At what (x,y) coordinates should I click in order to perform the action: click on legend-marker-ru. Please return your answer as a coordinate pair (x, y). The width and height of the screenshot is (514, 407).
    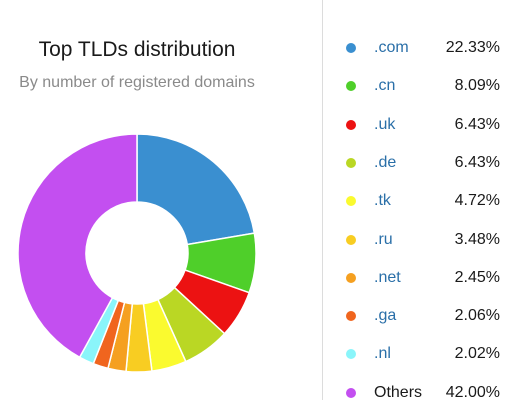
    Looking at the image, I should click on (351, 239).